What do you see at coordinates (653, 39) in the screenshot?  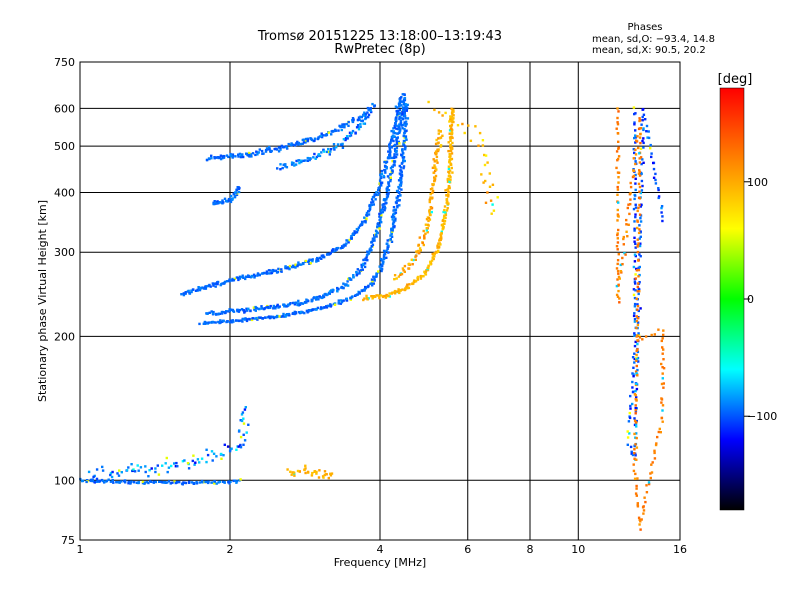 I see `stats-o-line: mean, sd,O: −93.4, 14.8` at bounding box center [653, 39].